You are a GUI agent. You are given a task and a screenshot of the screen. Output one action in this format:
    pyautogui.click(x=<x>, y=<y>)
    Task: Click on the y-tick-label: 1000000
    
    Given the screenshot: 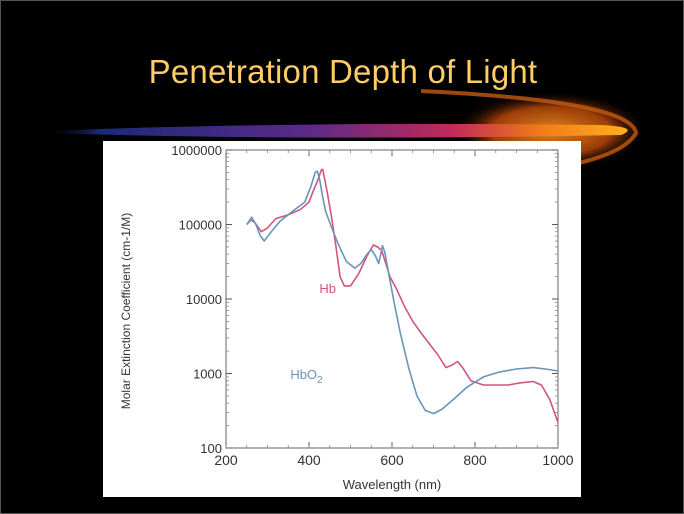 What is the action you would take?
    pyautogui.click(x=196, y=150)
    